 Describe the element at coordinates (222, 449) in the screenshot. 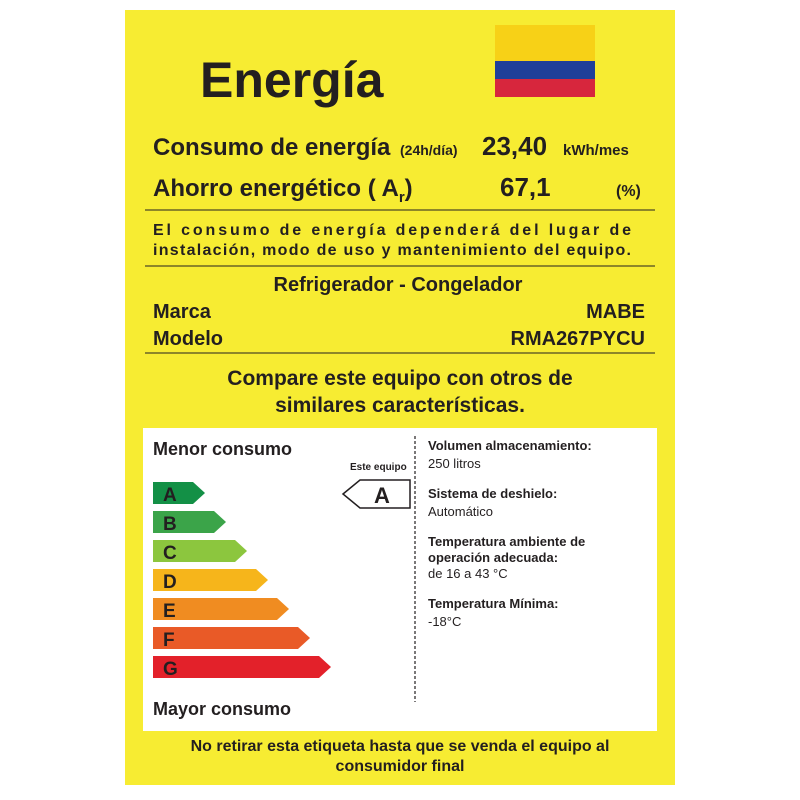

I see `scale-top: Menor consumo` at that location.